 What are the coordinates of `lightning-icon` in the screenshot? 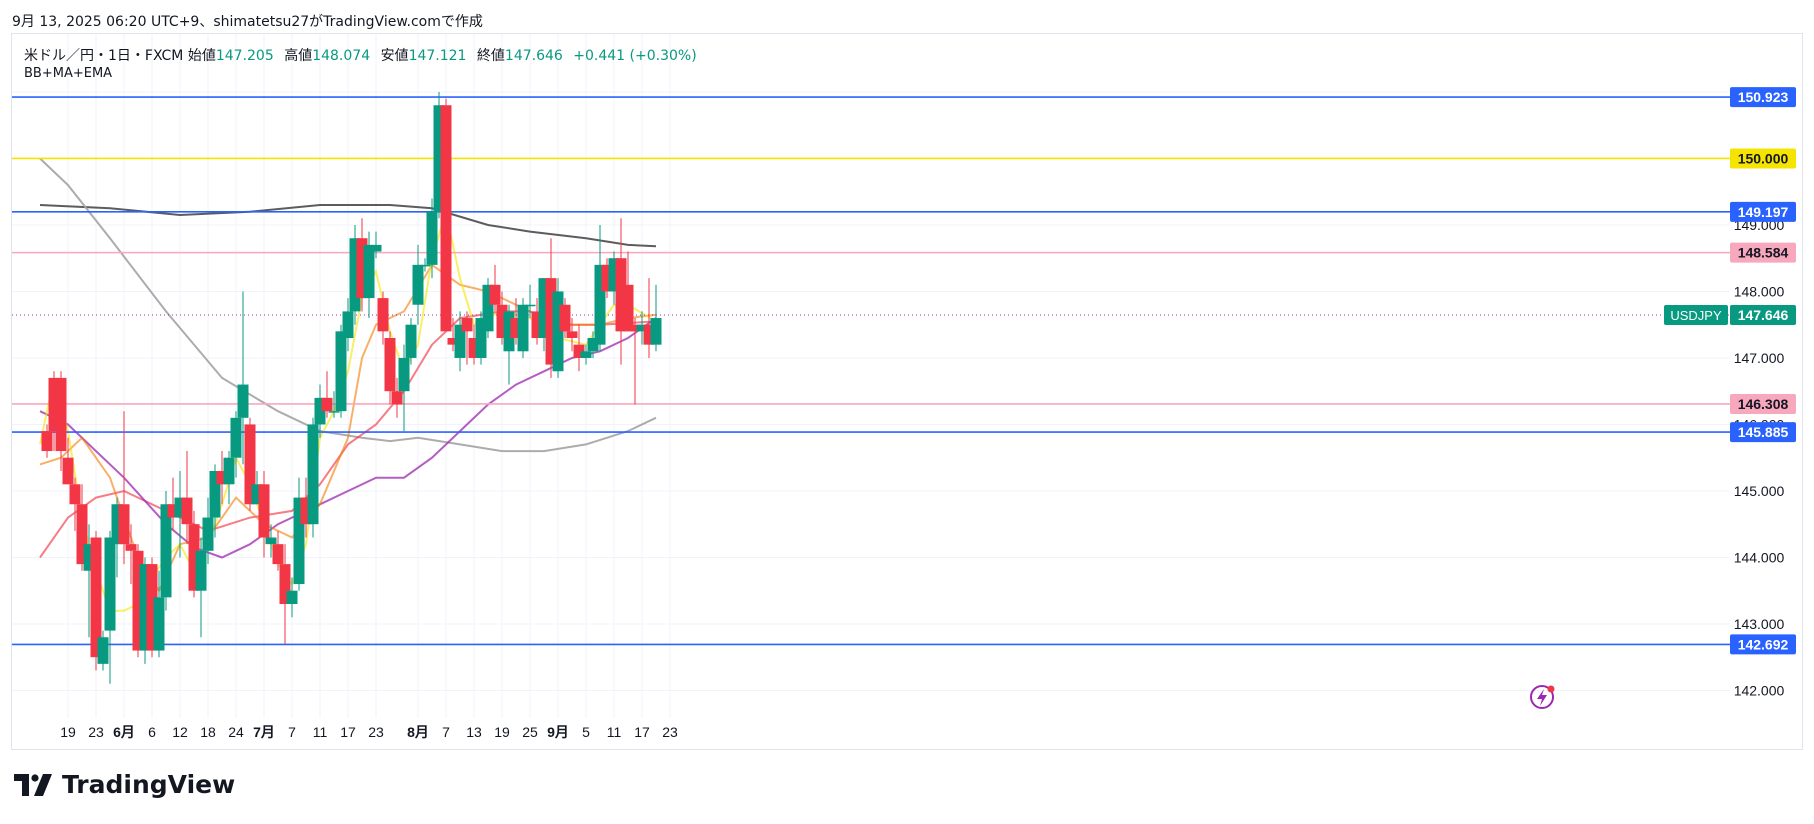 It's located at (1542, 697).